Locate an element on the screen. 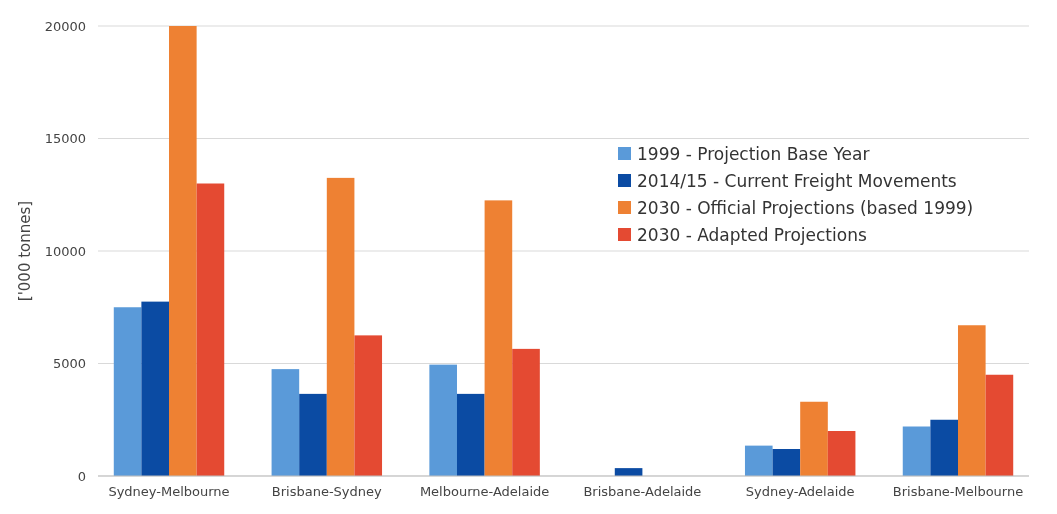 The image size is (1057, 514). y-tick-label: 0 is located at coordinates (81, 476).